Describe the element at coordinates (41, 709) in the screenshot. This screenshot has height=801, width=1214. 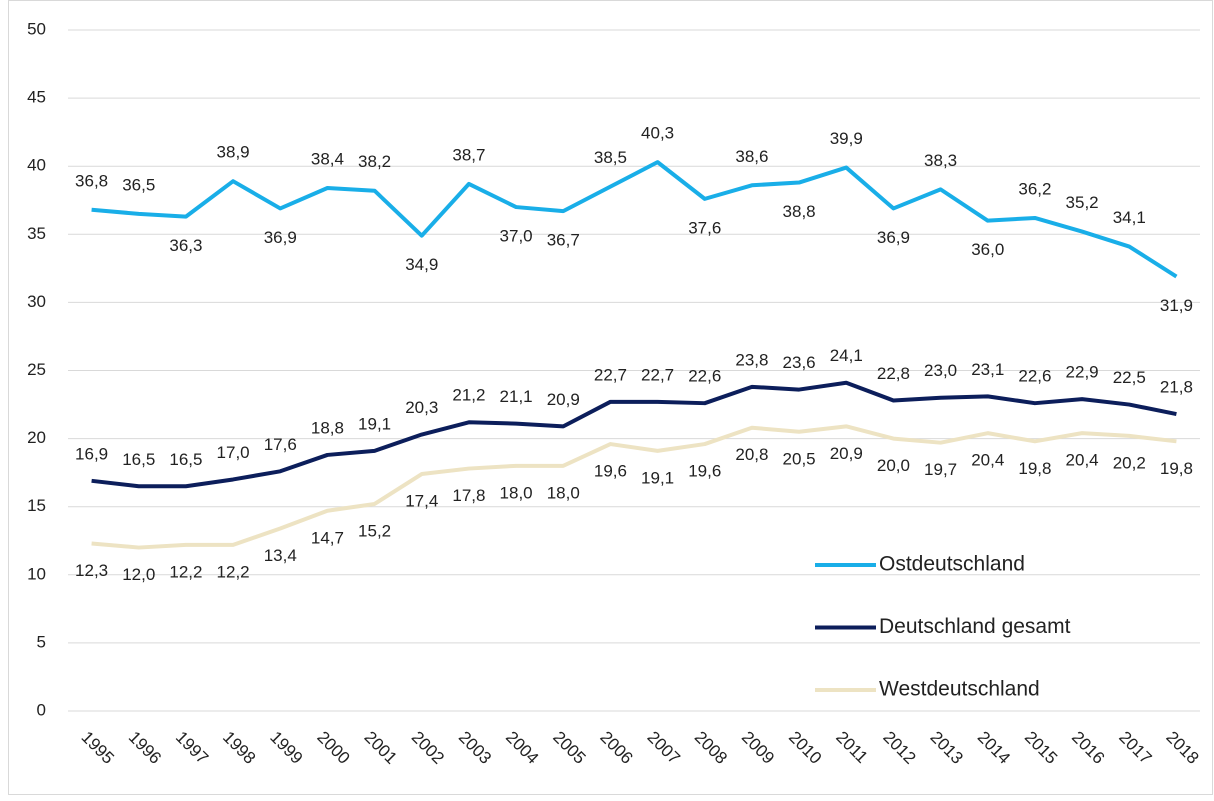
I see `y-tick-label: 0` at that location.